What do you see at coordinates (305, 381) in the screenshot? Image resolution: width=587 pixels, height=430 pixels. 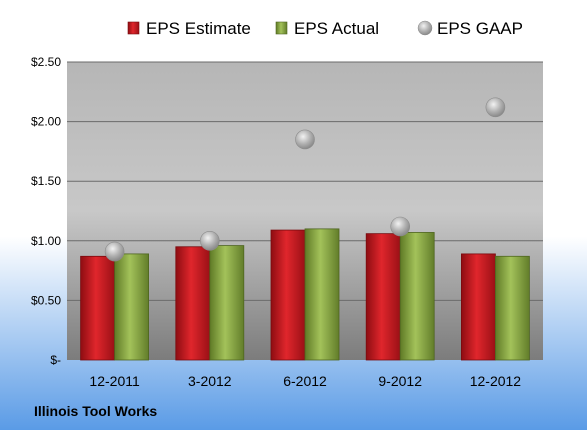 I see `x-tick-label: 6-2012` at bounding box center [305, 381].